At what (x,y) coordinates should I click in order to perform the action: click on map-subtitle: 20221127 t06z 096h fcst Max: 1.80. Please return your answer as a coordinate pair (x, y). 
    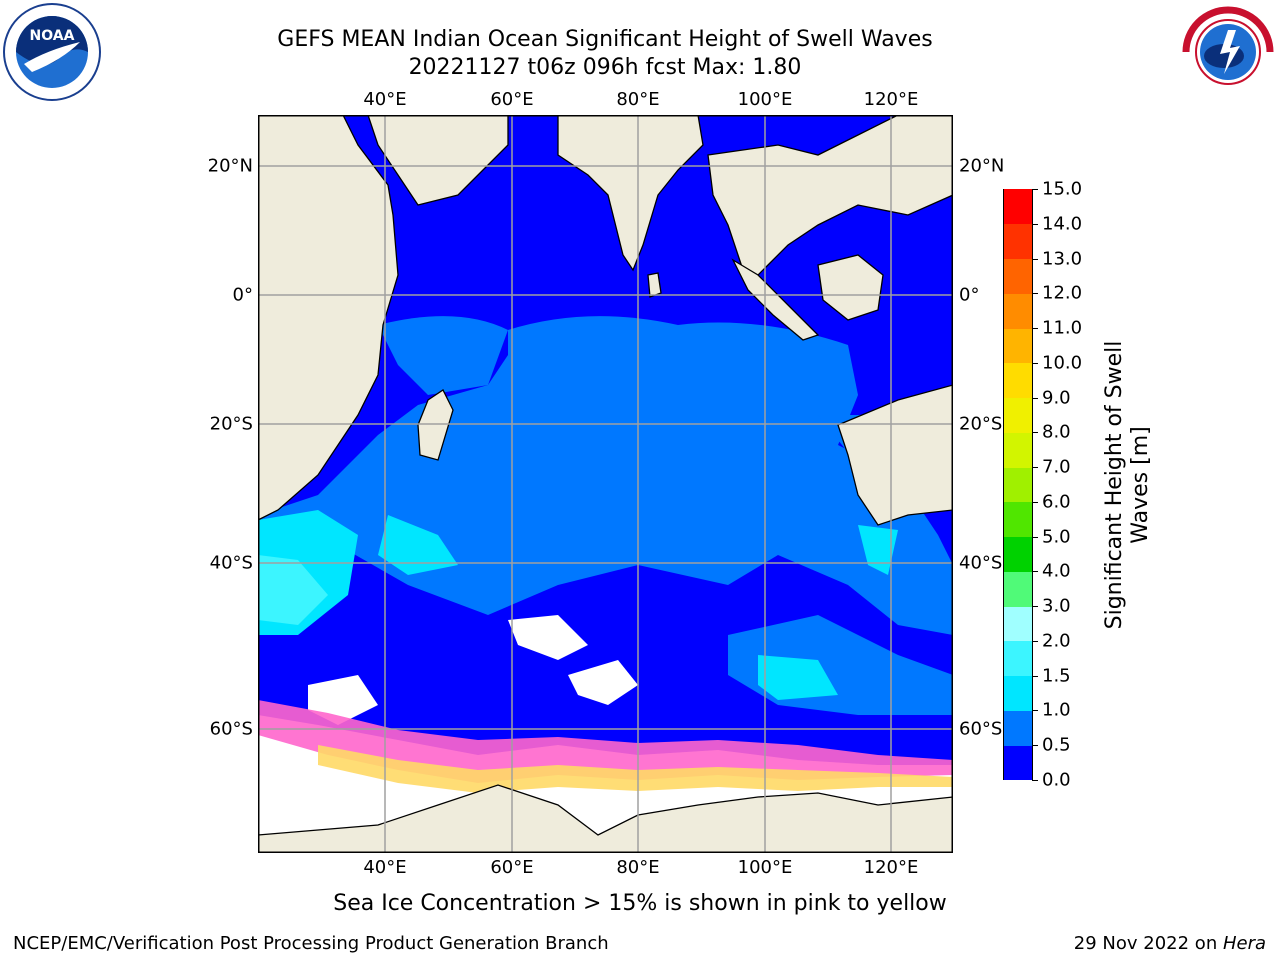
    Looking at the image, I should click on (605, 67).